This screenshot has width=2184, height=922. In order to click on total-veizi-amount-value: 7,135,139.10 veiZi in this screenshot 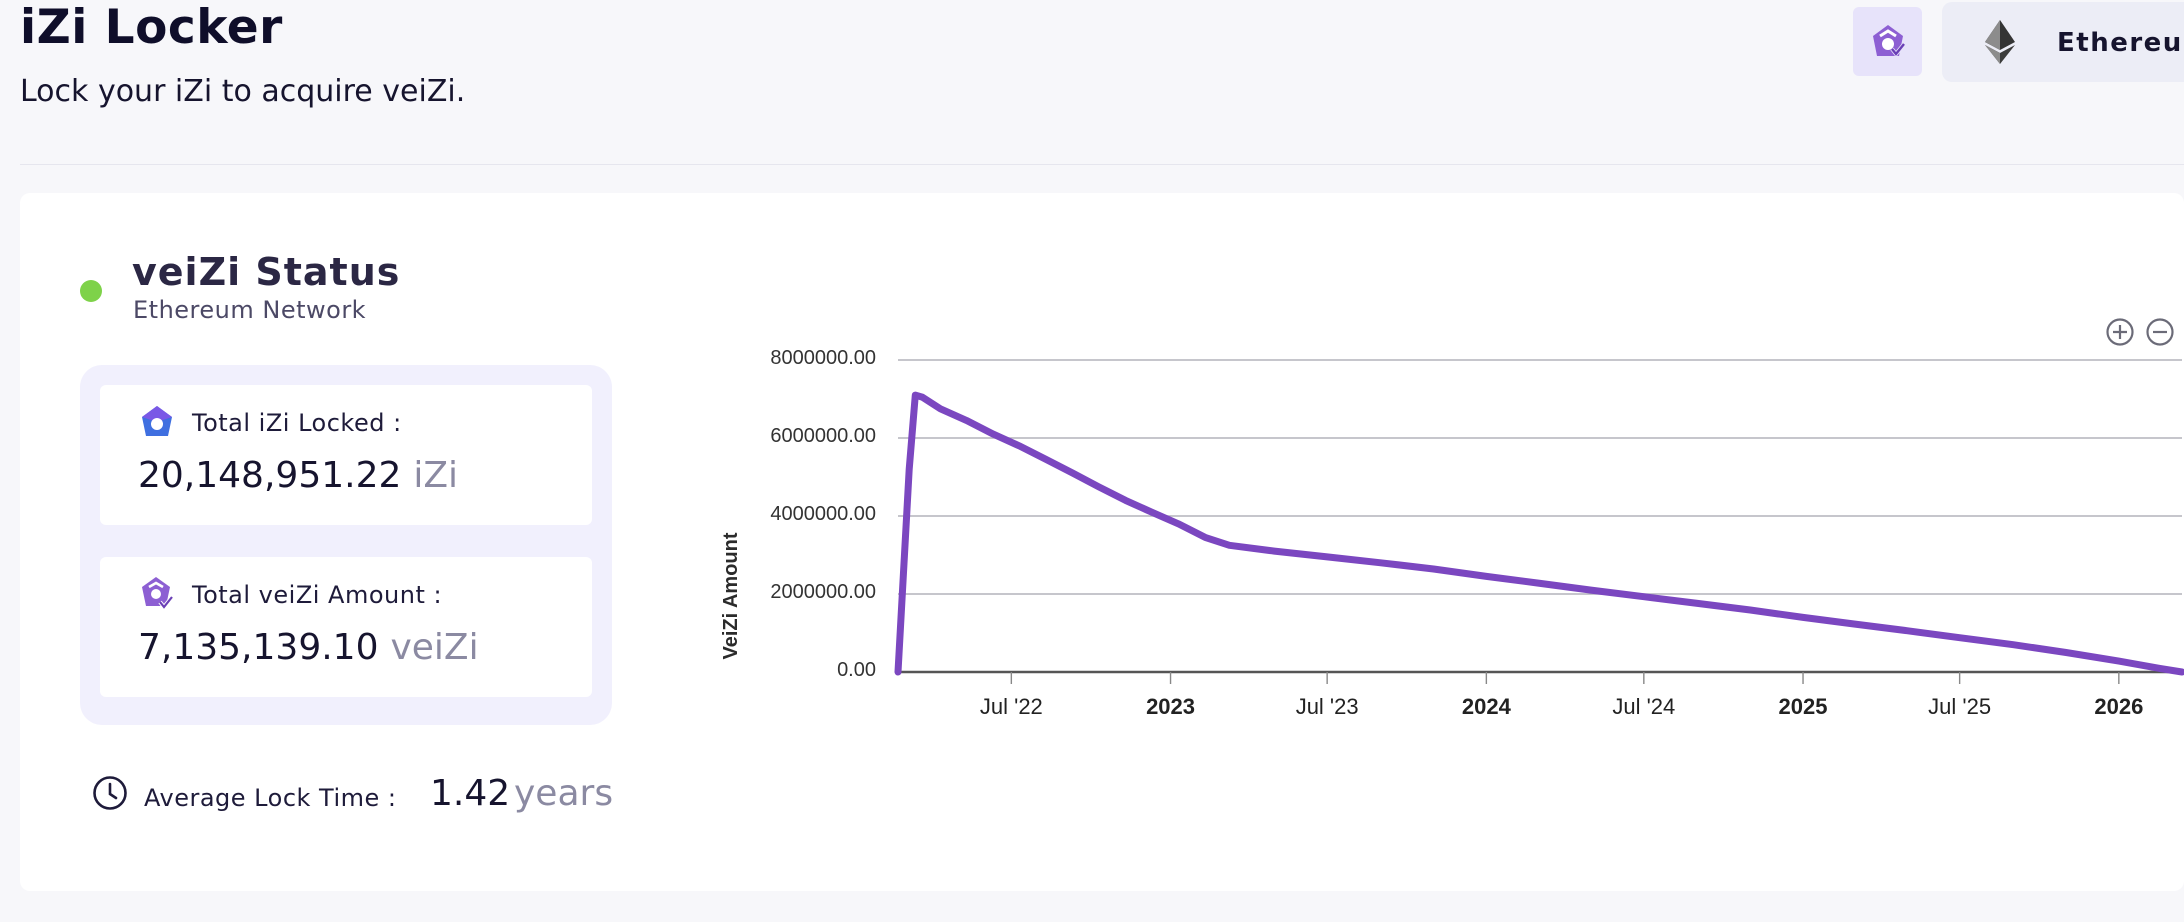, I will do `click(308, 647)`.